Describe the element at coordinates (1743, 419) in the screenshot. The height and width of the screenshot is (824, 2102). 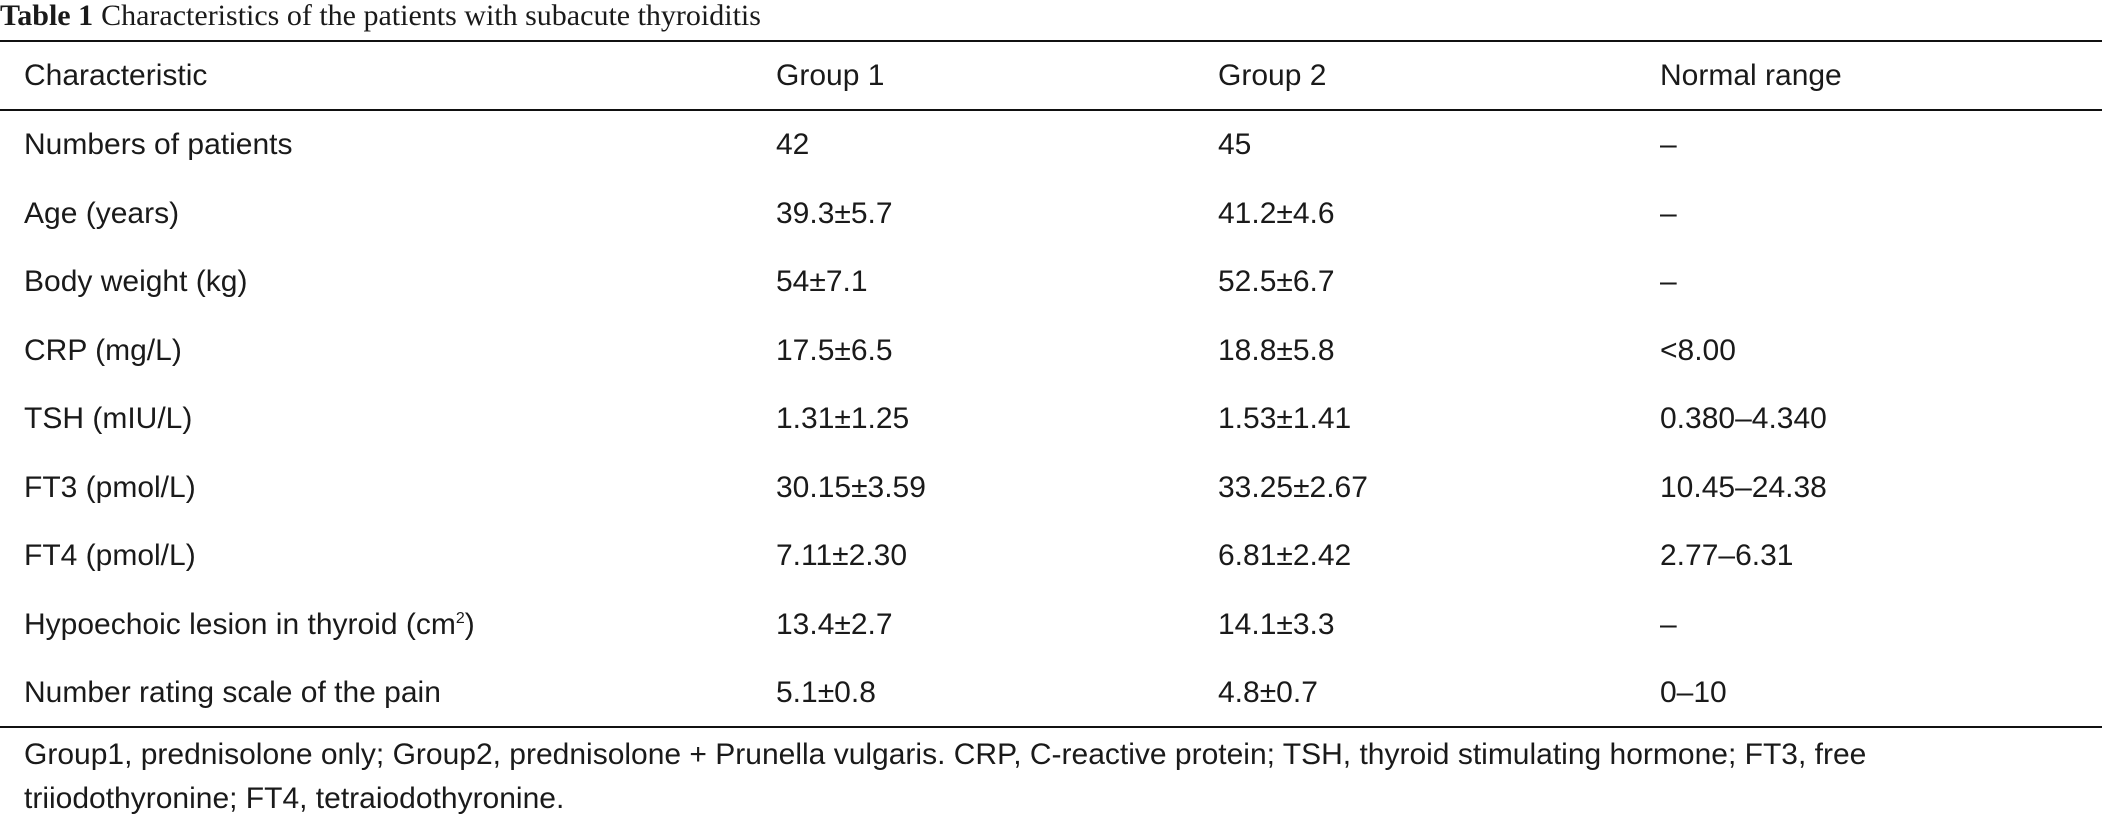
I see `cell-normal-range: 0.380–4.340` at that location.